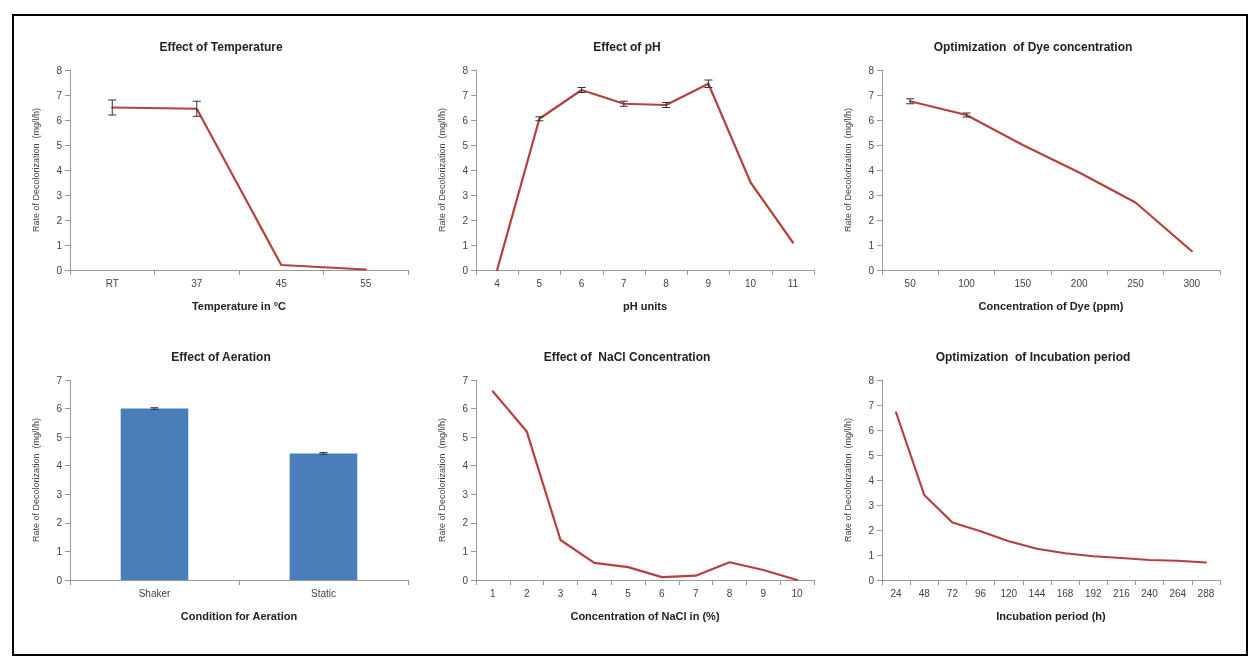 The height and width of the screenshot is (666, 1258). I want to click on x-axis-title: Condition for Aeration, so click(239, 615).